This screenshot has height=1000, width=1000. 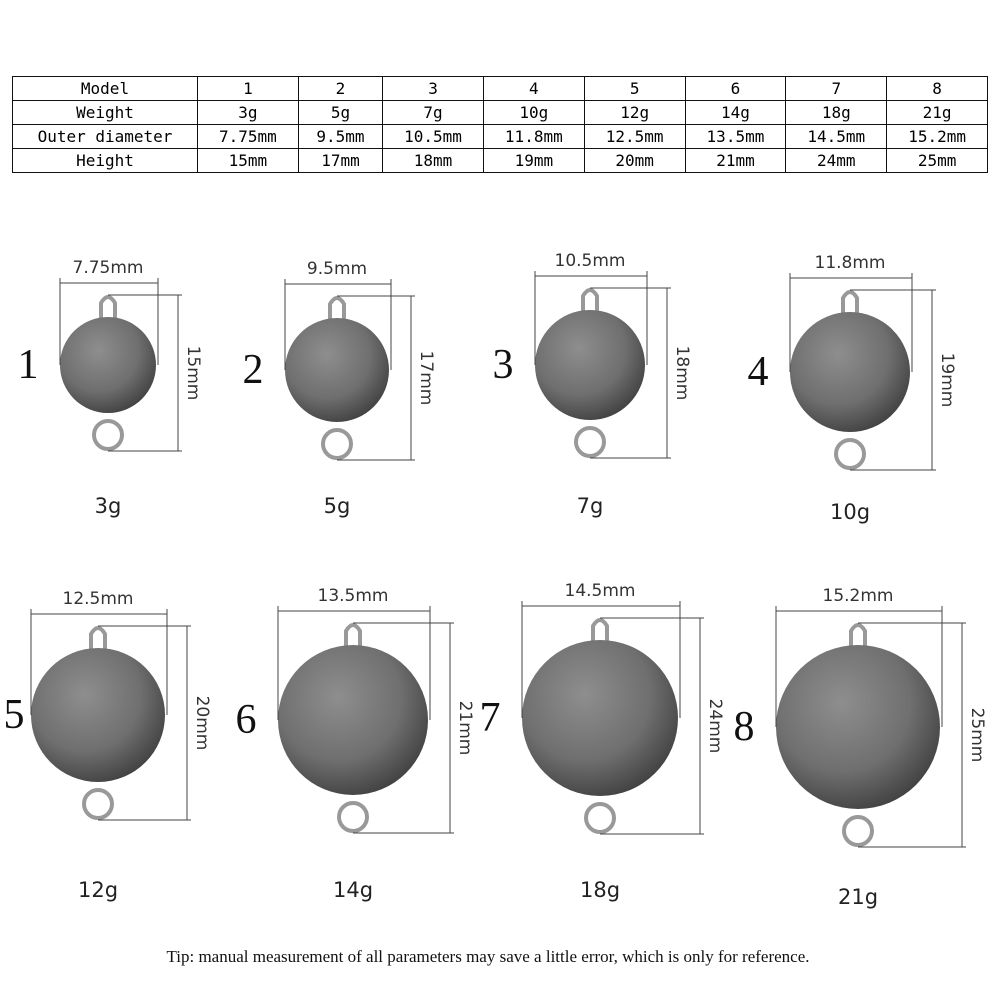 What do you see at coordinates (500, 112) in the screenshot?
I see `table-row: Weight 3g 5g 7g 10g 12g 14g 18g 21g` at bounding box center [500, 112].